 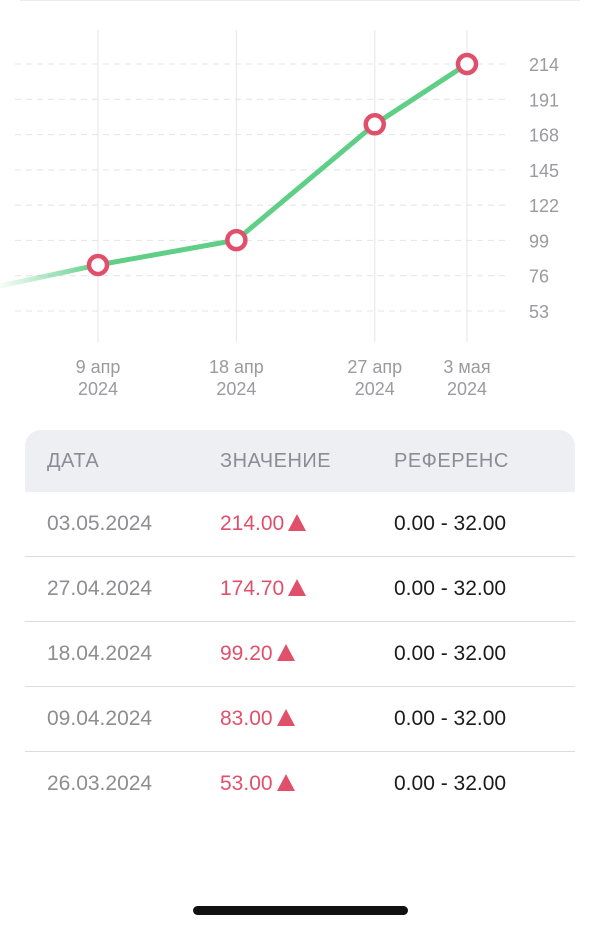 What do you see at coordinates (100, 783) in the screenshot?
I see `row-date: 26.03.2024` at bounding box center [100, 783].